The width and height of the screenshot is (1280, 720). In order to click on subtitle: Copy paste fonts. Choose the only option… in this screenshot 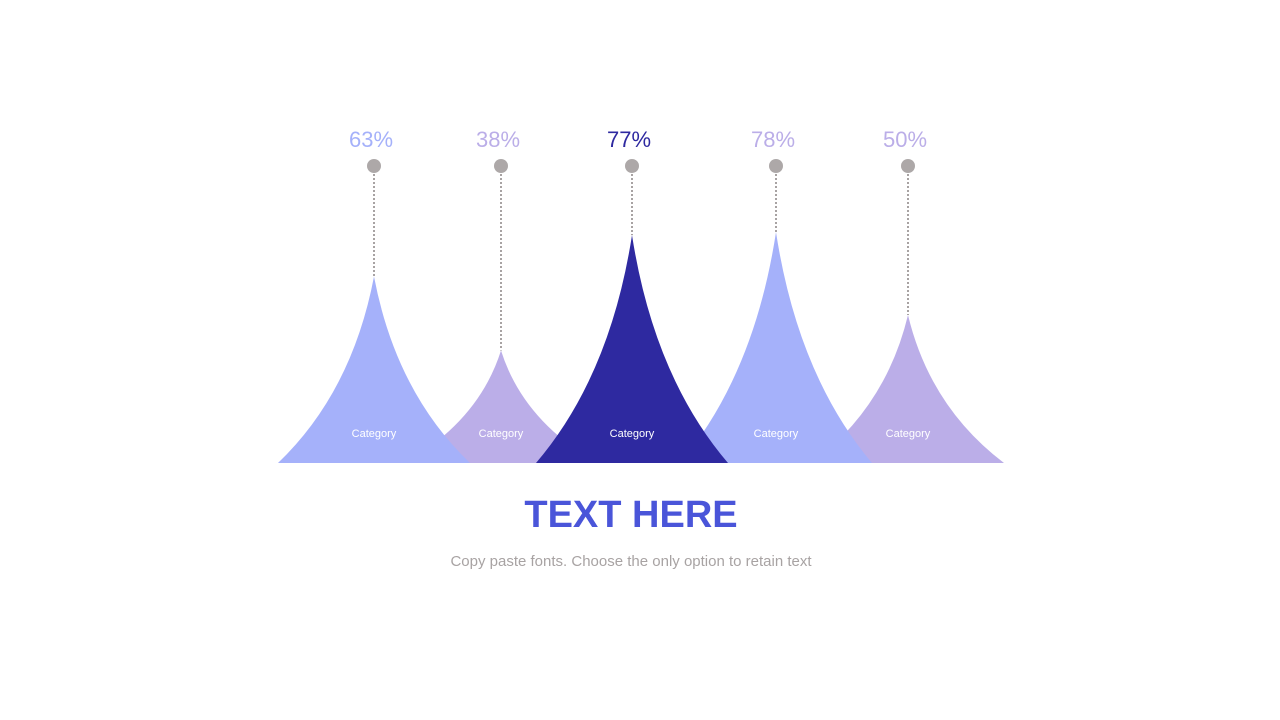, I will do `click(631, 561)`.